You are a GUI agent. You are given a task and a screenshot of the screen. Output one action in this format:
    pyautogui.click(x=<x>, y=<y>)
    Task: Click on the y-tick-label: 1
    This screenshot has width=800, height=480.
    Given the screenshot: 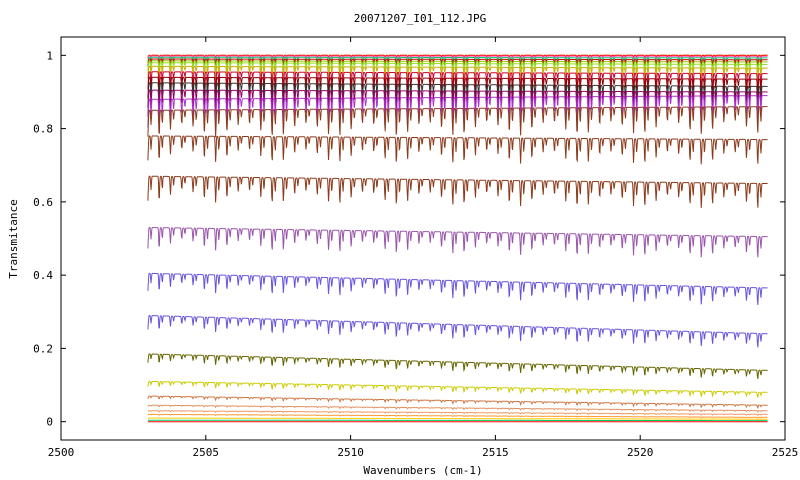 What is the action you would take?
    pyautogui.click(x=49, y=55)
    